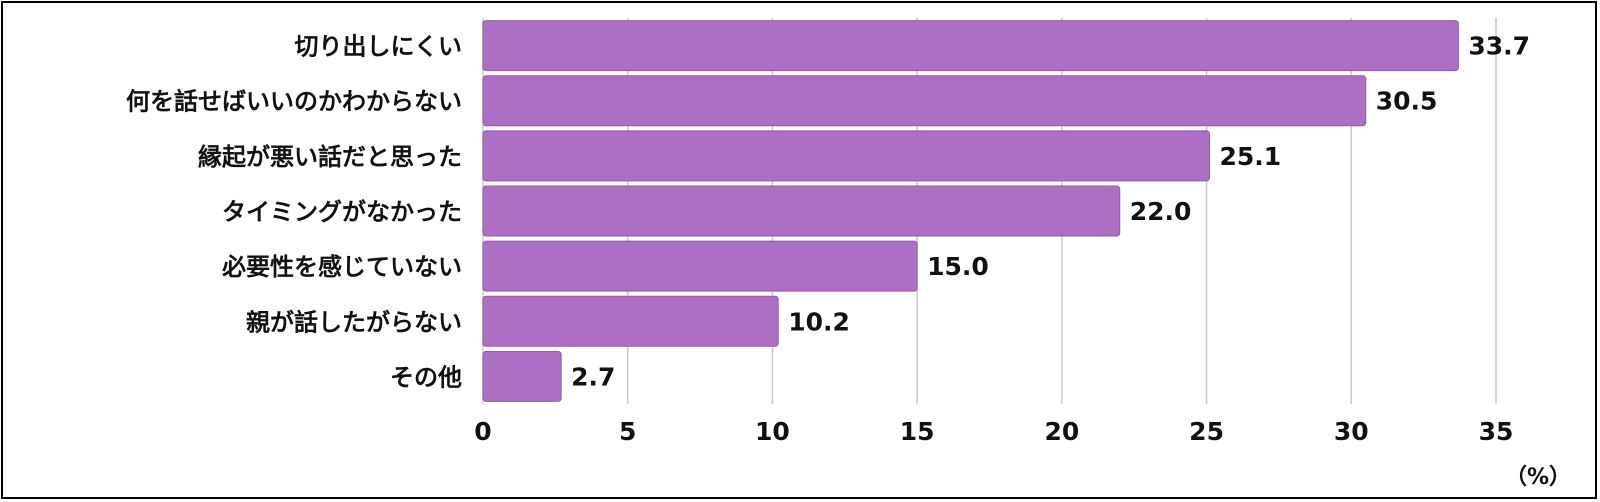 This screenshot has height=502, width=1600. What do you see at coordinates (294, 102) in the screenshot?
I see `category-label: 何を話せばいいのかわからない` at bounding box center [294, 102].